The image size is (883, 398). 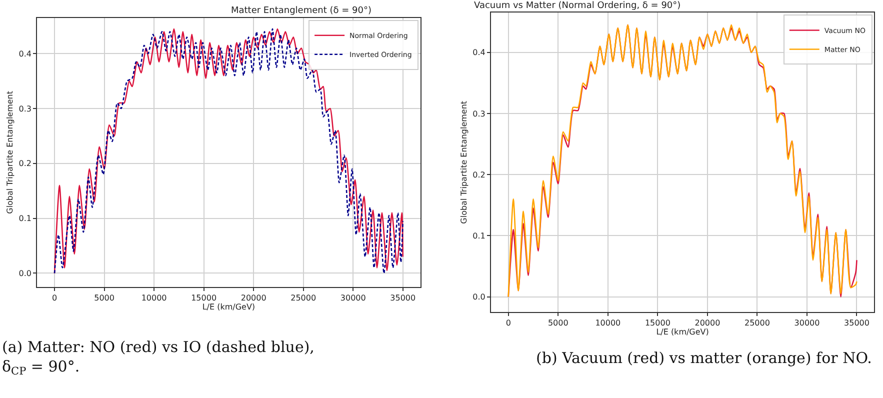 What do you see at coordinates (577, 6) in the screenshot?
I see `chart-title: Vacuum vs Matter (Normal Ordering, δ = 90°)` at bounding box center [577, 6].